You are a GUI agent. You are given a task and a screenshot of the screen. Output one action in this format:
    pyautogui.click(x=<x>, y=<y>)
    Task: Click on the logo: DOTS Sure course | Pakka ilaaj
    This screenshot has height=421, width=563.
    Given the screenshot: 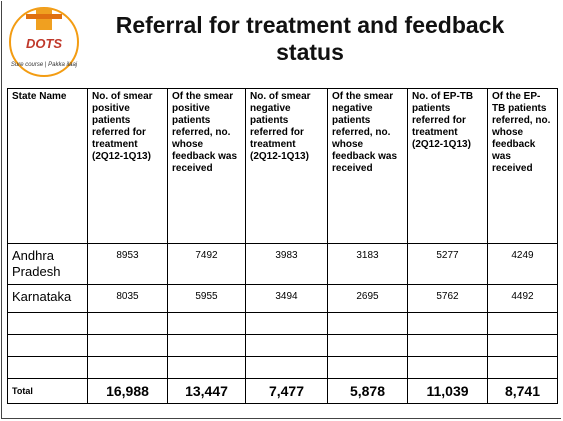 What is the action you would take?
    pyautogui.click(x=44, y=42)
    